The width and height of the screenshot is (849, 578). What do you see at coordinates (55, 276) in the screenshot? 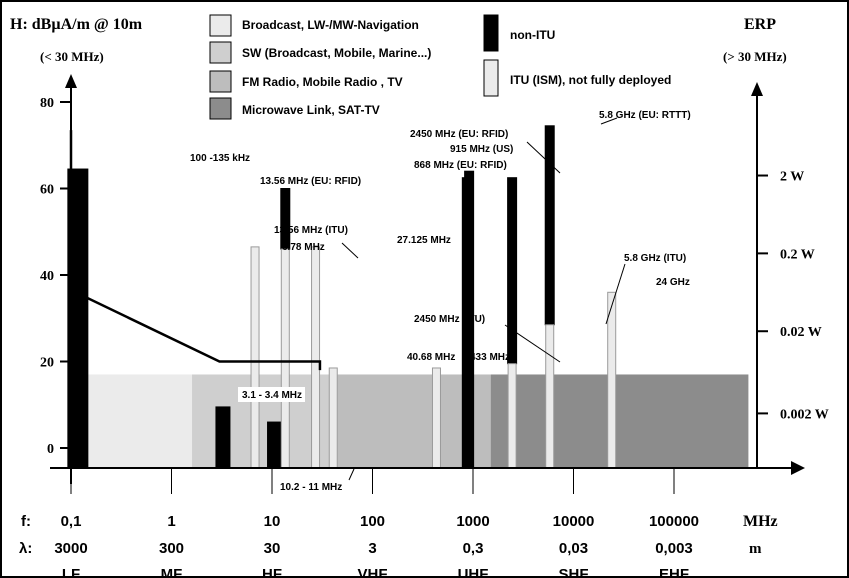
I see `left-axis-ticks: 0 20 40 60 80` at bounding box center [55, 276].